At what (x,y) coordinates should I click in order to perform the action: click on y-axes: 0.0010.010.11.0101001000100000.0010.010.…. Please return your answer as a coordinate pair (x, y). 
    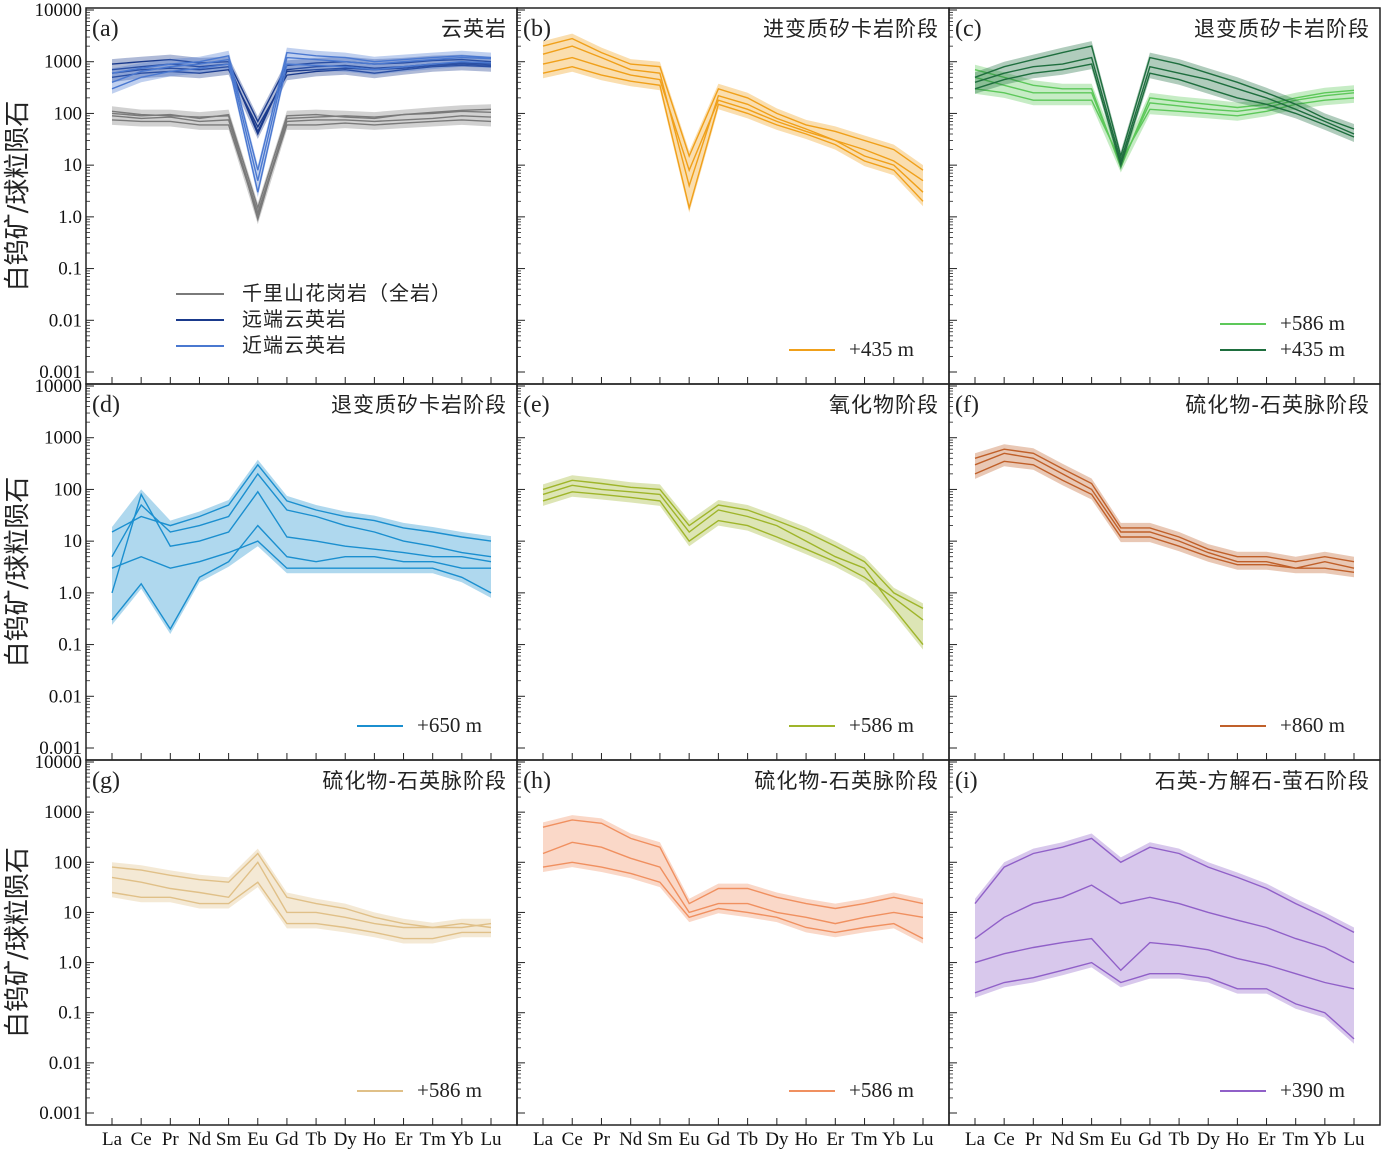
    Looking at the image, I should click on (59, 562).